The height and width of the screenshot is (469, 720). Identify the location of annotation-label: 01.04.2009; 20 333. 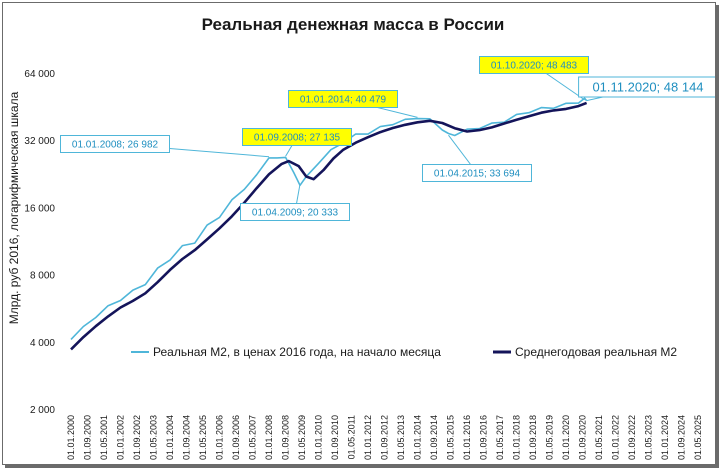
(295, 213).